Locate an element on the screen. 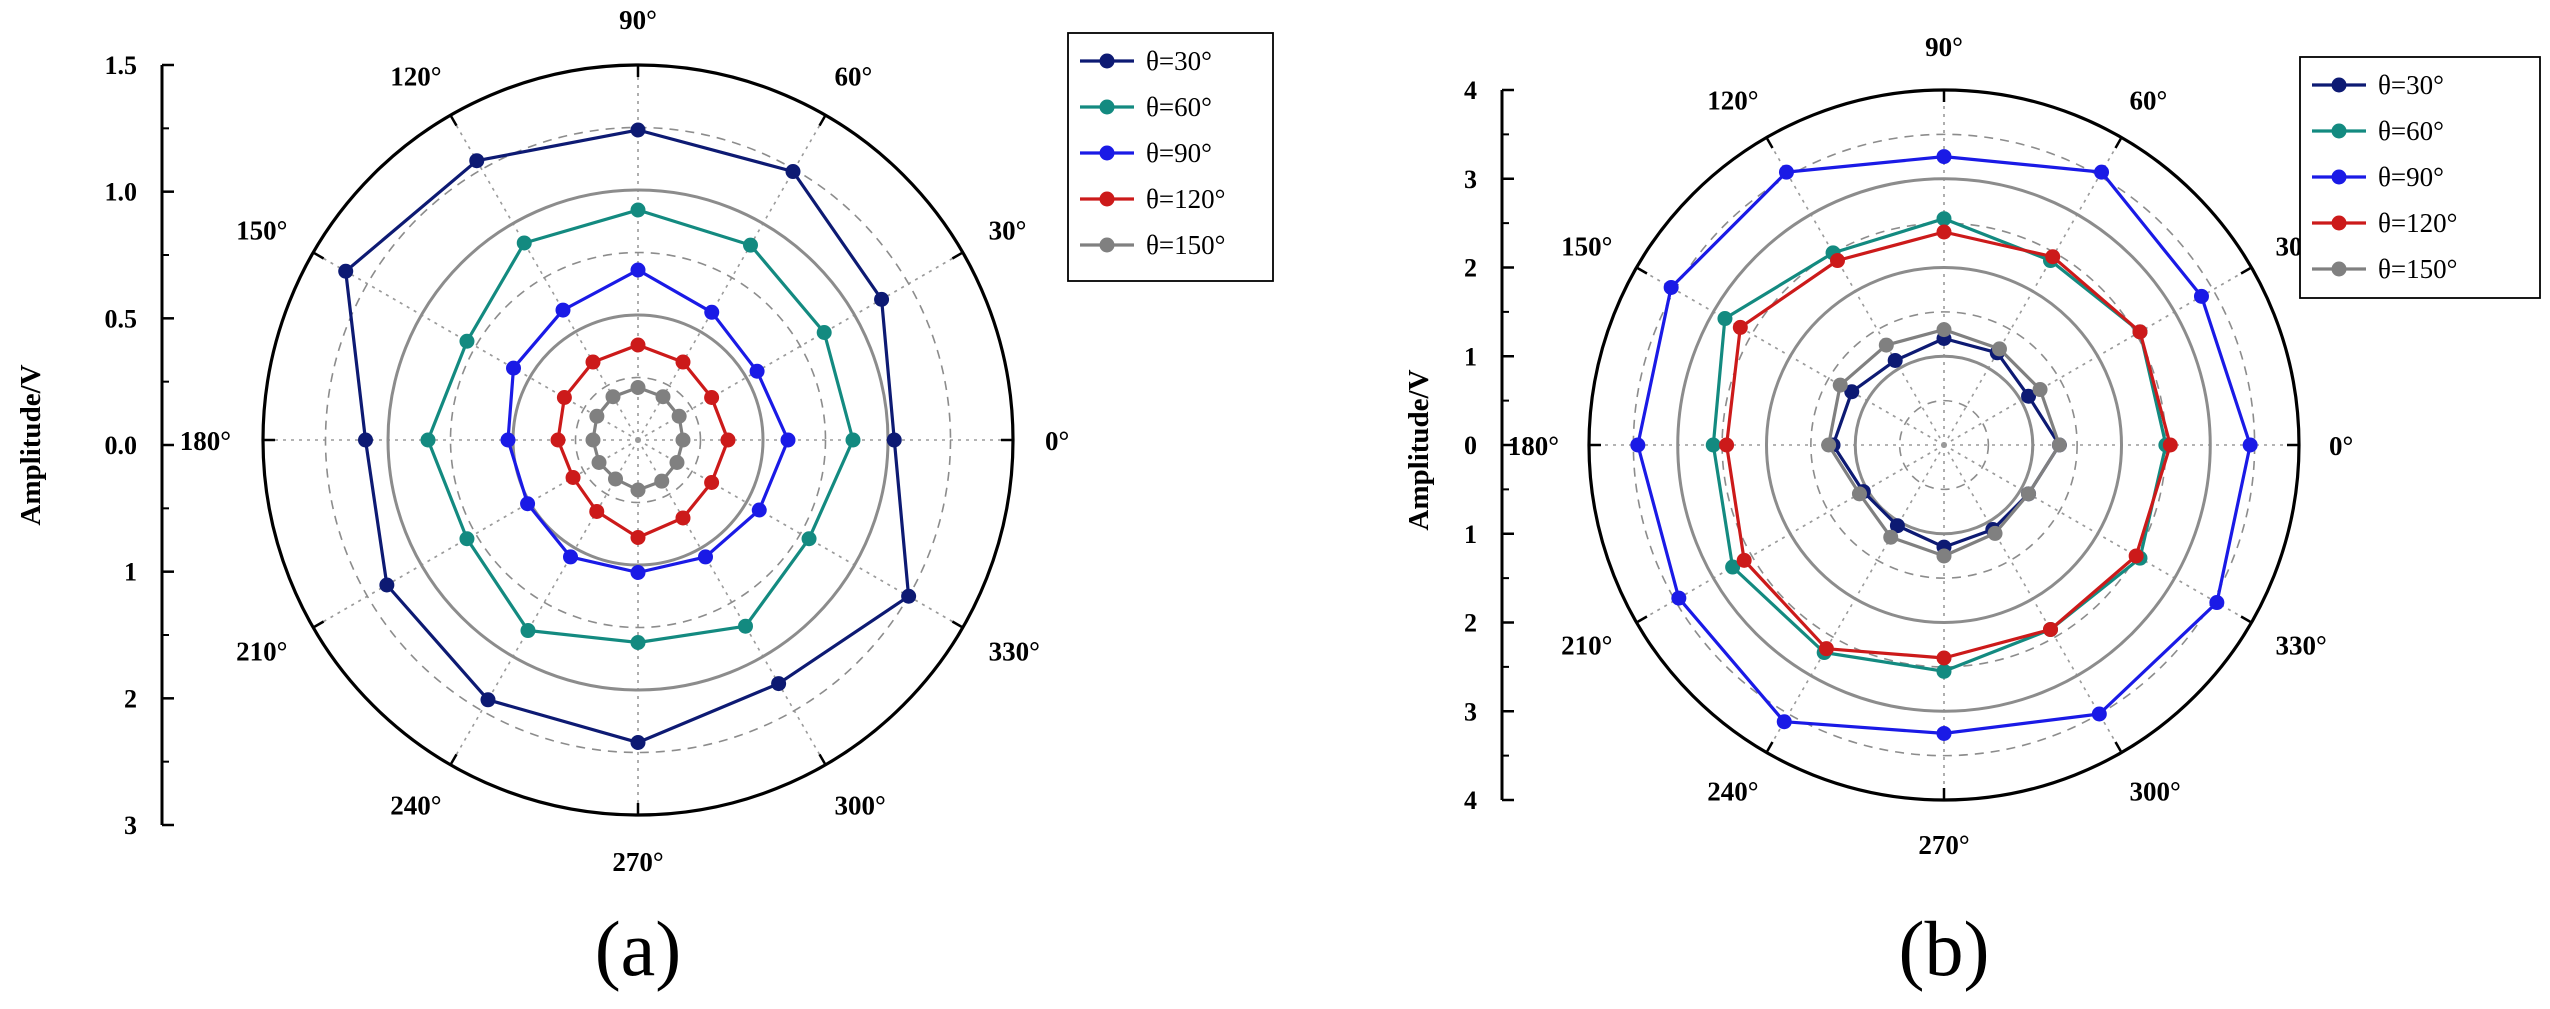 The width and height of the screenshot is (2550, 1009). minor-grid-circle is located at coordinates (1944, 445).